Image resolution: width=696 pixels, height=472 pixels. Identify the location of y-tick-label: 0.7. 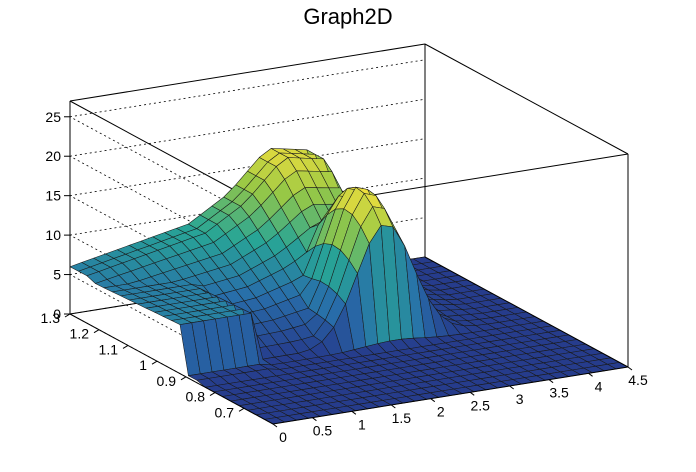
(225, 412).